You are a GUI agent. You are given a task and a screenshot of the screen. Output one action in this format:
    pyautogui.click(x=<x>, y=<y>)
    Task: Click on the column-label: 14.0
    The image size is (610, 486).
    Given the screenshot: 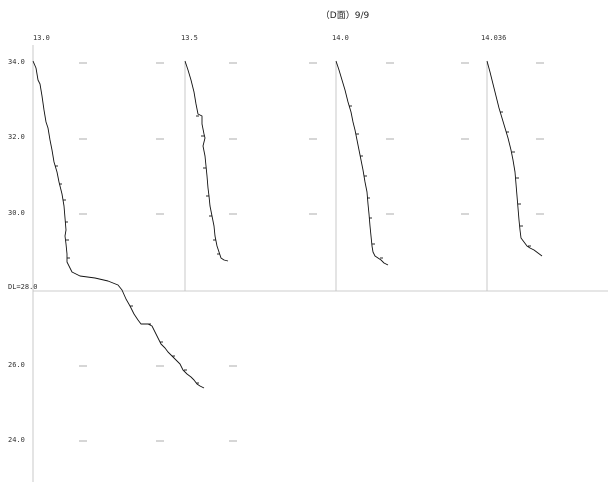 What is the action you would take?
    pyautogui.click(x=340, y=38)
    